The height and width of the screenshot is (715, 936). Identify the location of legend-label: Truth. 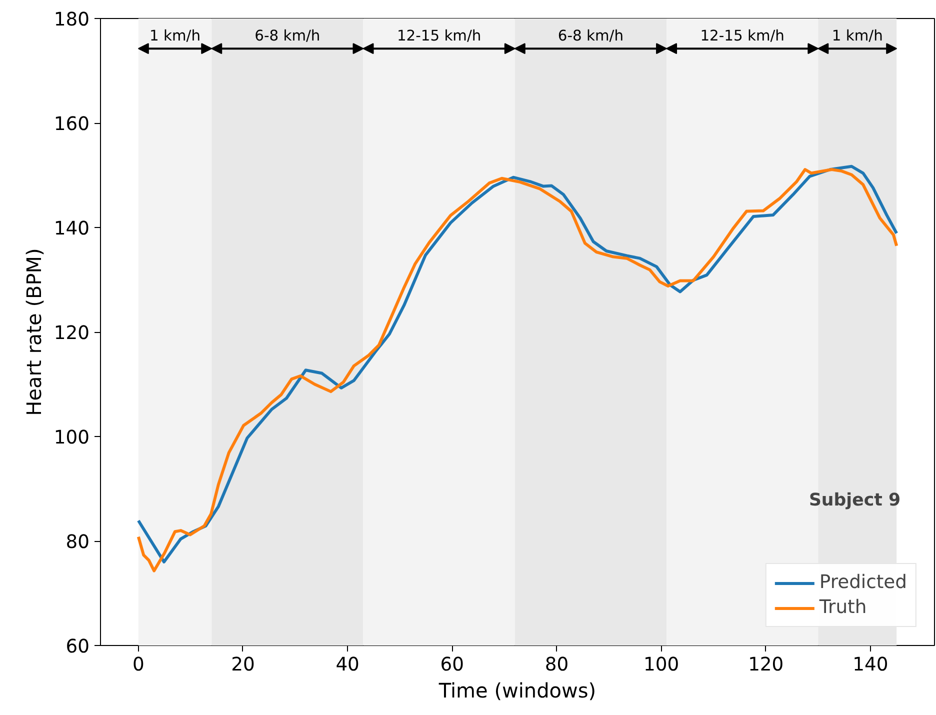
(843, 607).